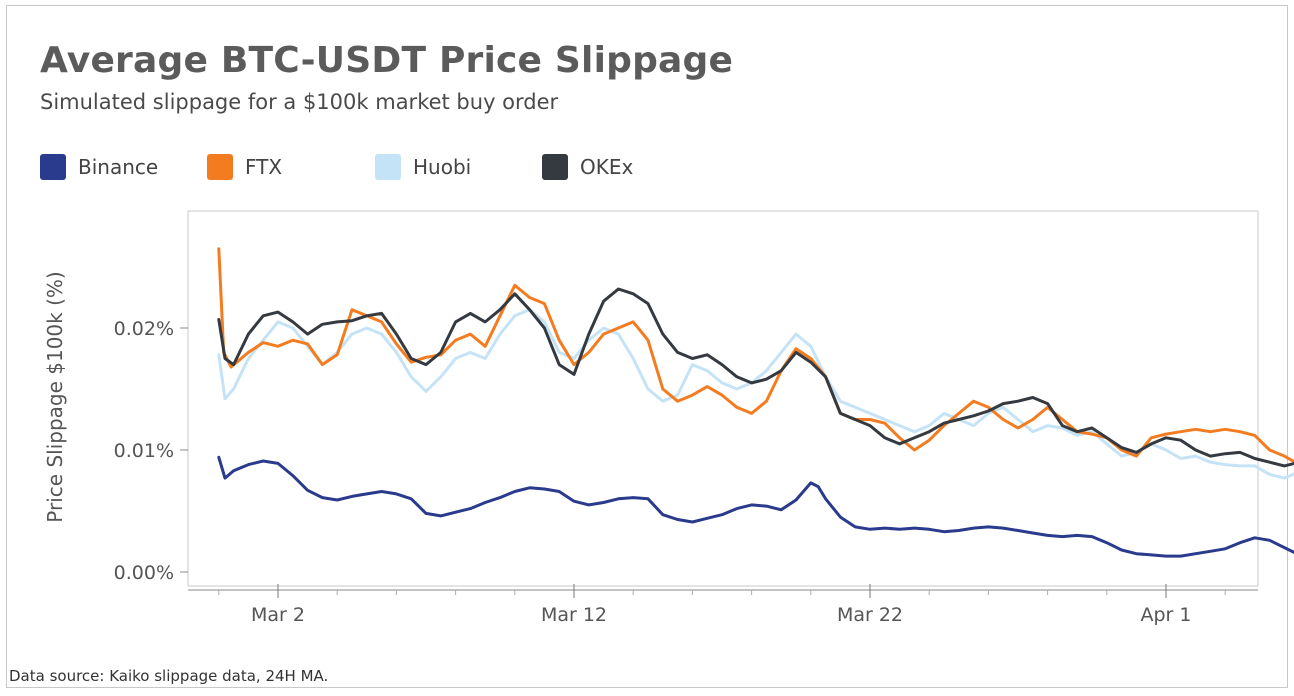 This screenshot has height=696, width=1294. What do you see at coordinates (144, 329) in the screenshot?
I see `y-tick-label: 0.02%` at bounding box center [144, 329].